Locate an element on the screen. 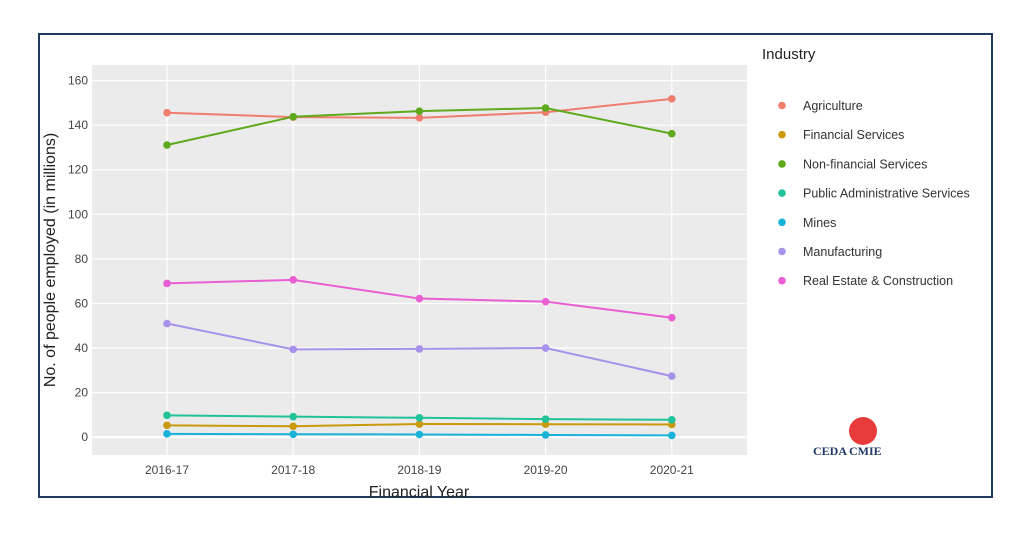 The image size is (1024, 535). ceda-cmie-logo: CEDA CMIE is located at coordinates (847, 437).